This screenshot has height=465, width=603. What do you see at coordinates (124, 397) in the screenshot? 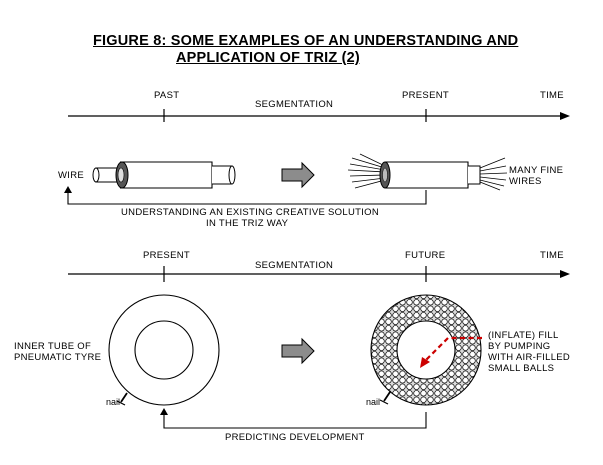
I see `nail-left-marker` at bounding box center [124, 397].